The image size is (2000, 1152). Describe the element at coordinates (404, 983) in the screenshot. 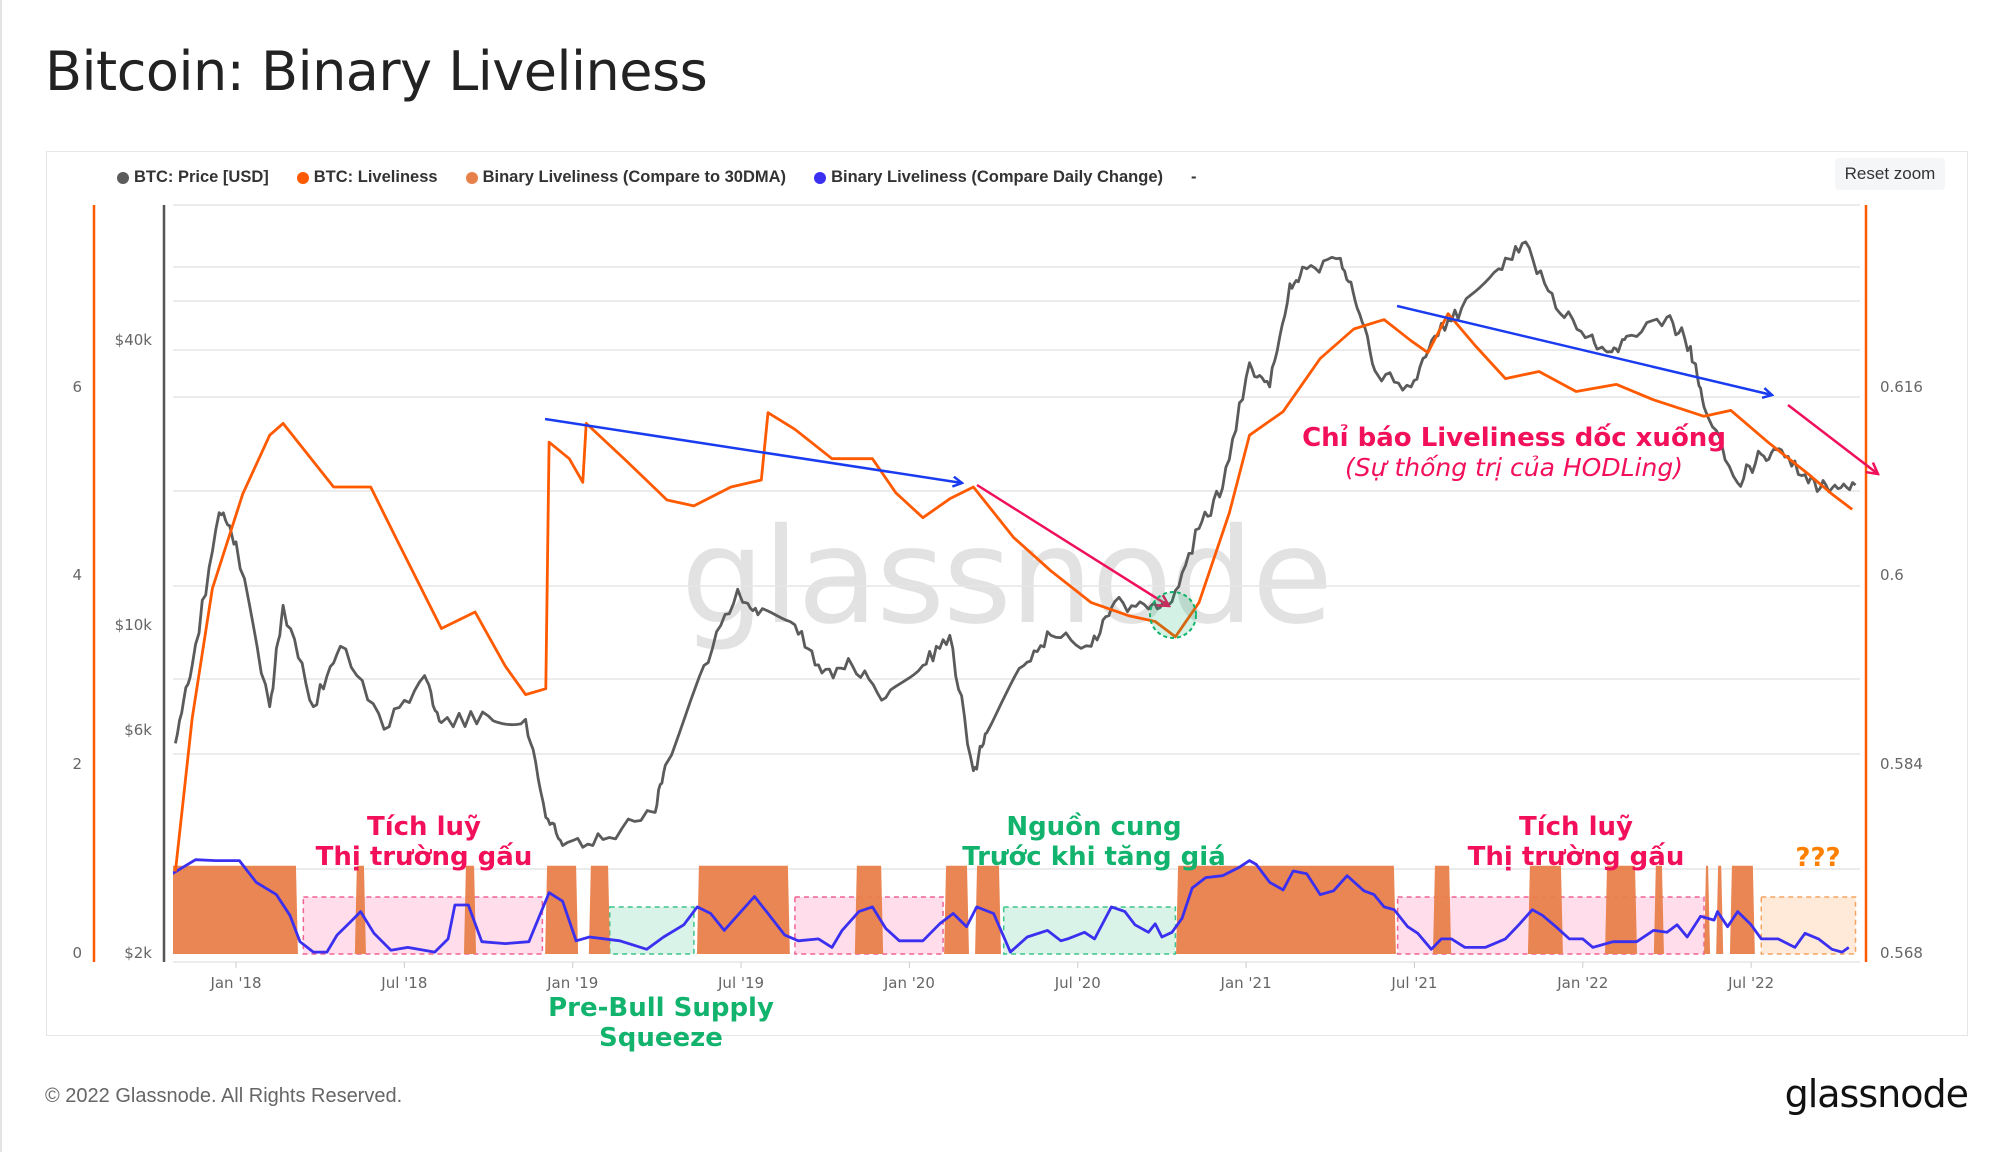

I see `x-axis-tick: Jul '18` at that location.